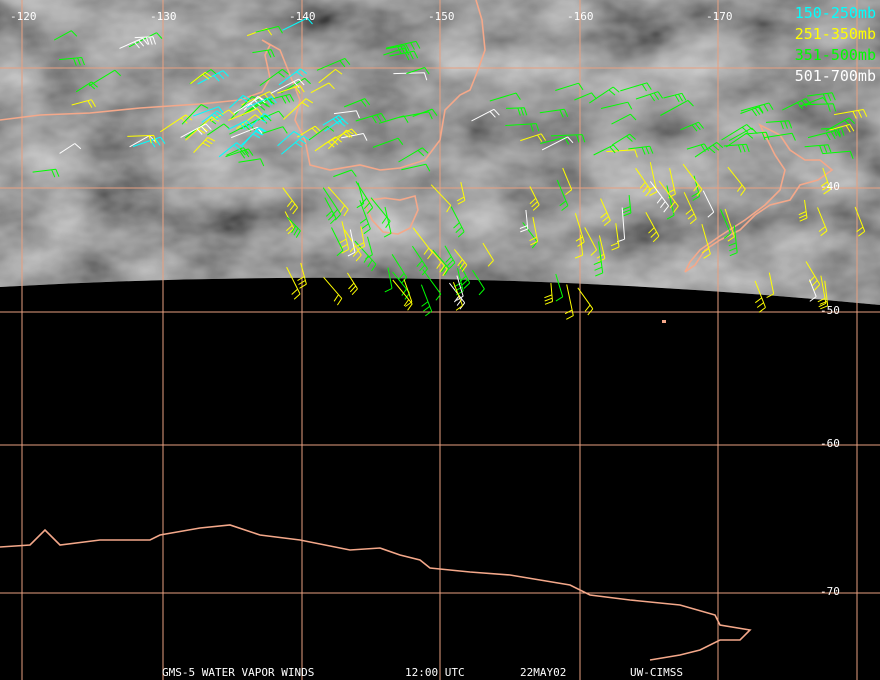  Describe the element at coordinates (441, 16) in the screenshot. I see `longitude-label: -150` at that location.